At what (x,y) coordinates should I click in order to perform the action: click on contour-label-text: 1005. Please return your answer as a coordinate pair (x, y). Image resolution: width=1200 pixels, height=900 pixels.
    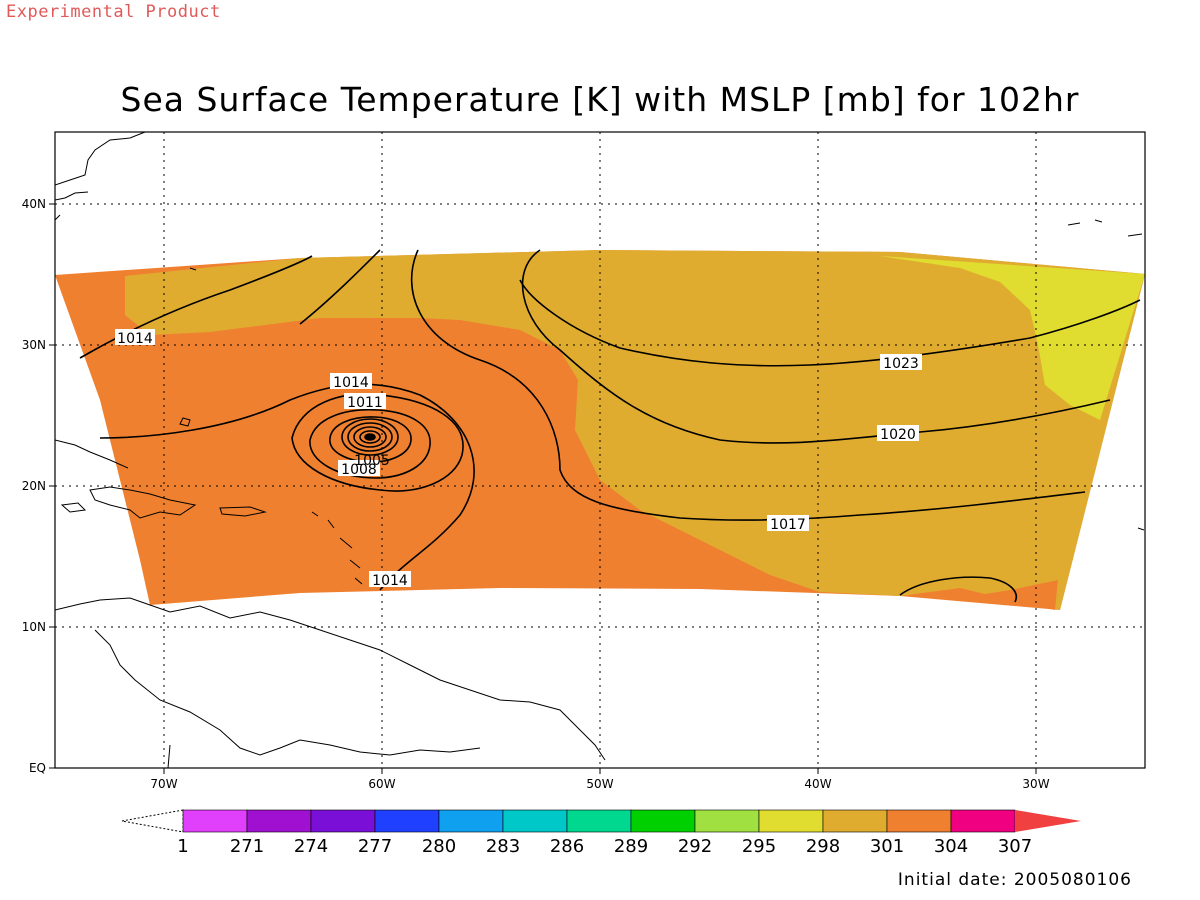
    Looking at the image, I should click on (372, 461).